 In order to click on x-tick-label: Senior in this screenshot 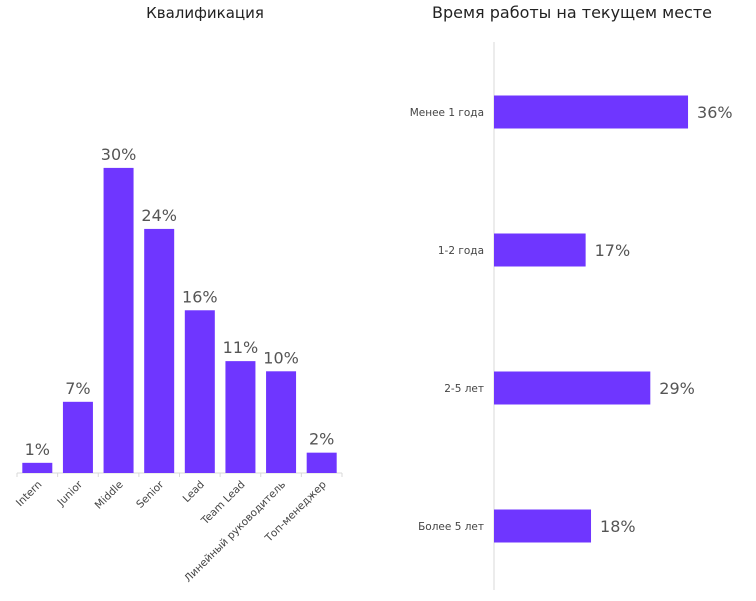, I will do `click(150, 494)`.